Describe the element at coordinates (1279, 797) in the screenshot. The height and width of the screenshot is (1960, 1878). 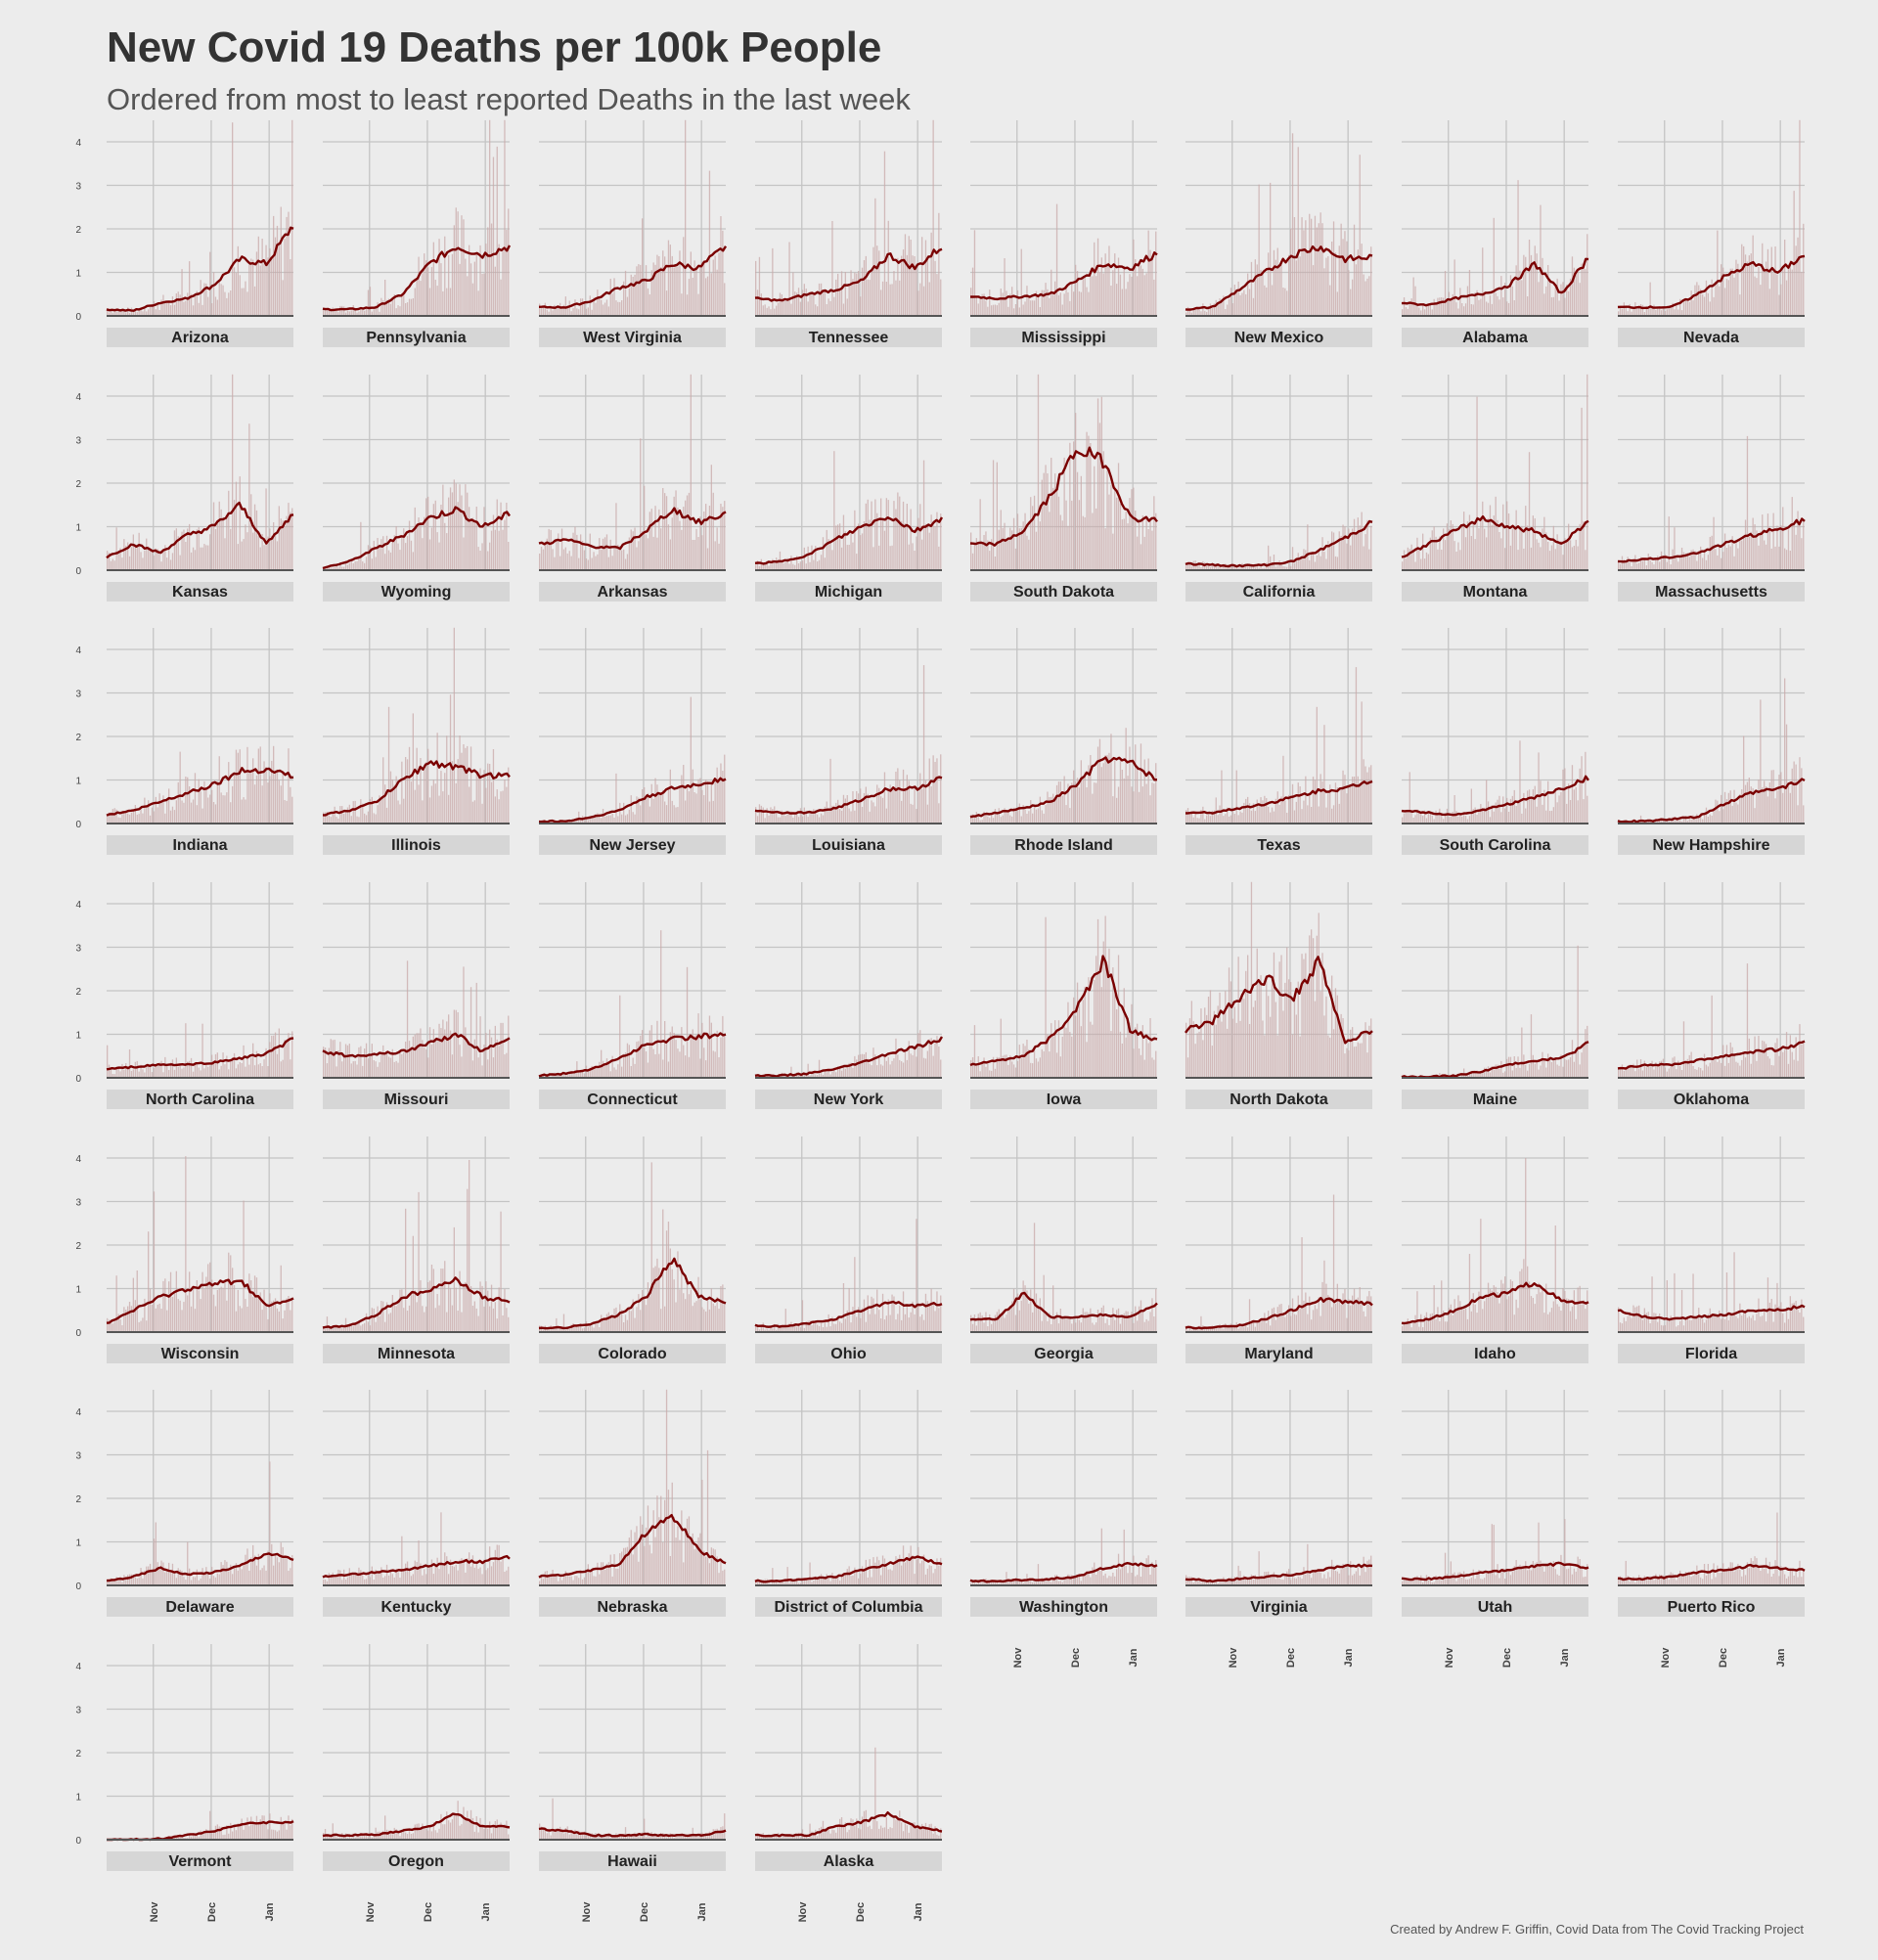
I see `average-line` at that location.